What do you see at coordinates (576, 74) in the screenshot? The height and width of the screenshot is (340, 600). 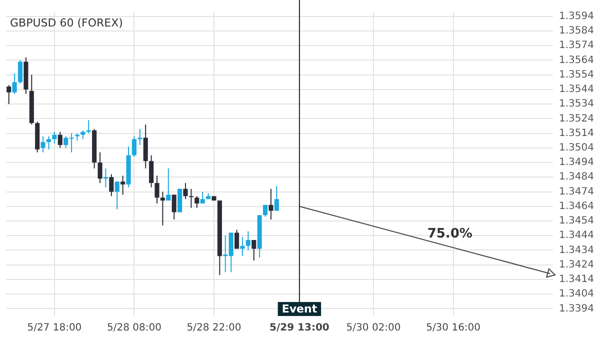 I see `y-tick-label: 1.3554` at bounding box center [576, 74].